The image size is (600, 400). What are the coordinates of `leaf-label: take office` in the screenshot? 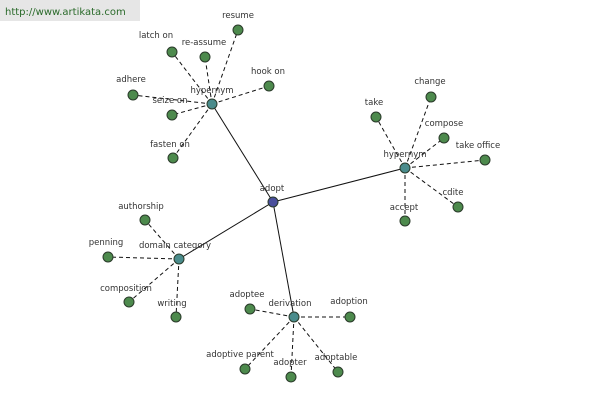 It's located at (478, 146).